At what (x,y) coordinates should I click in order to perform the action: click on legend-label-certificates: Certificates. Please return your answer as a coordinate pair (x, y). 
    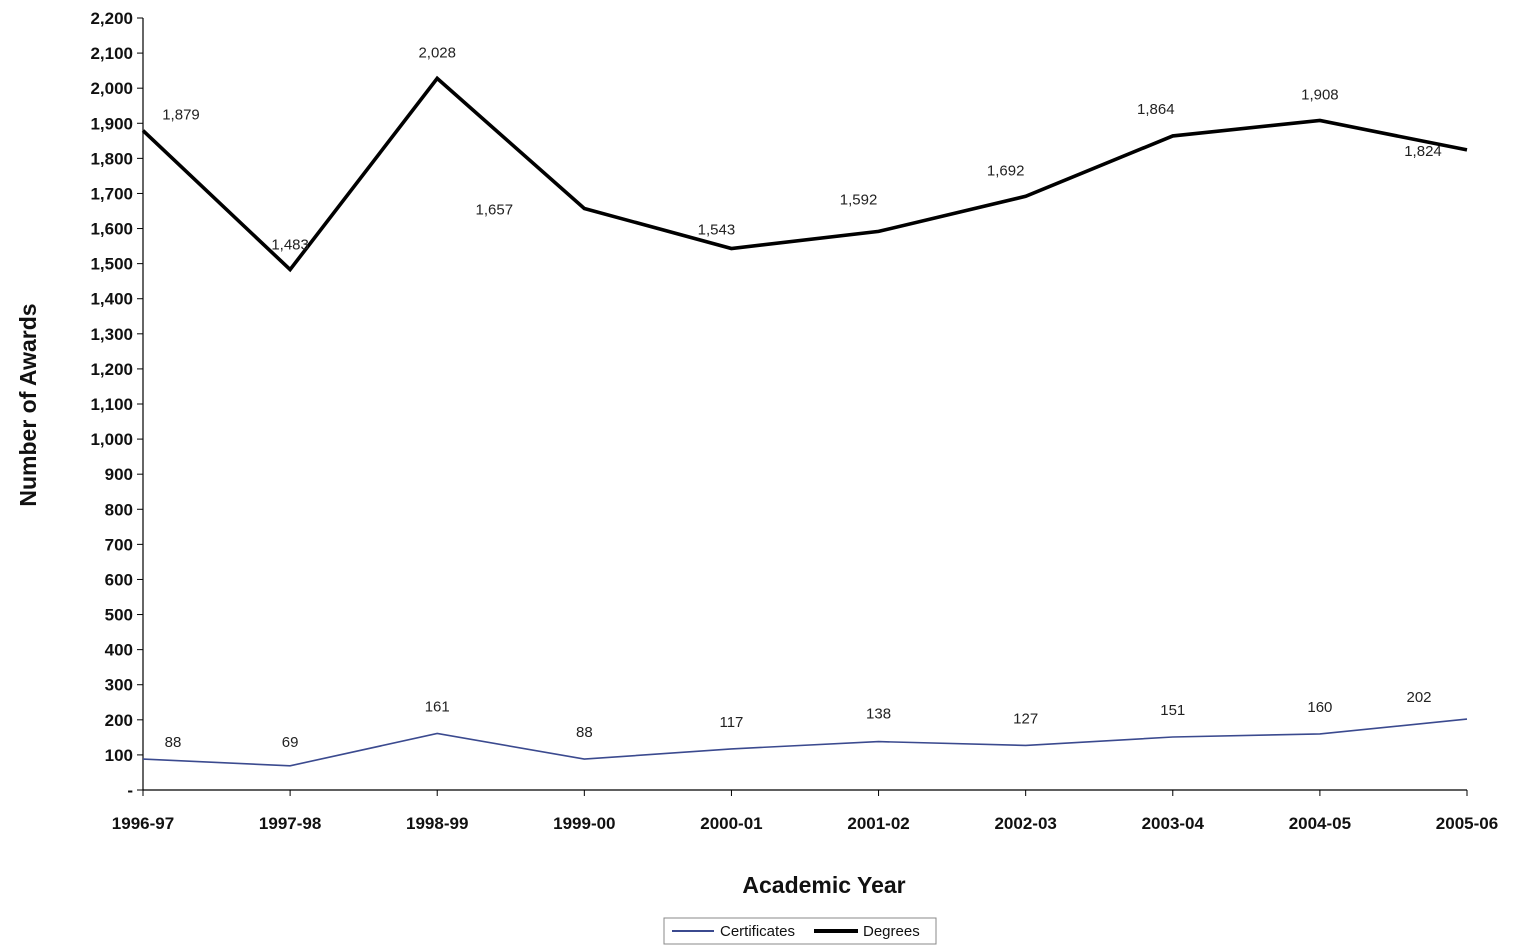
    Looking at the image, I should click on (757, 931).